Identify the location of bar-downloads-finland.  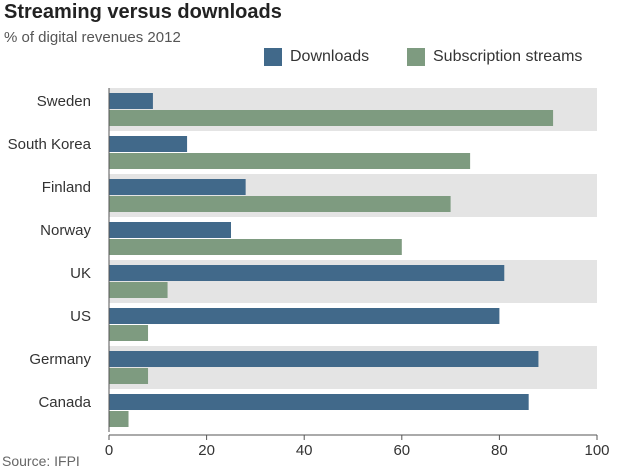
(177, 187).